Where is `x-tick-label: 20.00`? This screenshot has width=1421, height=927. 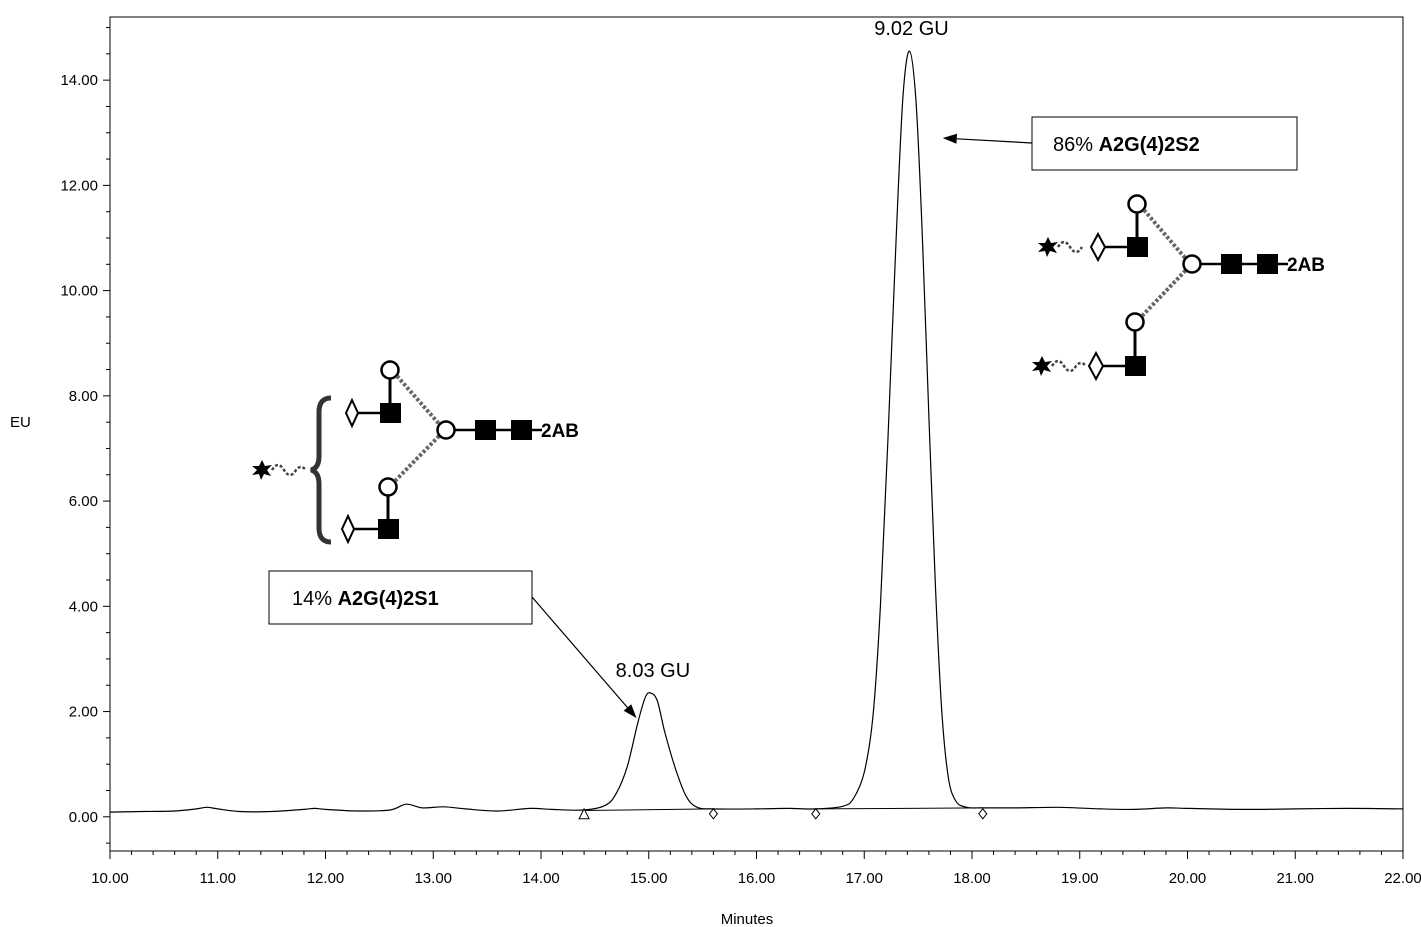 x-tick-label: 20.00 is located at coordinates (1188, 878).